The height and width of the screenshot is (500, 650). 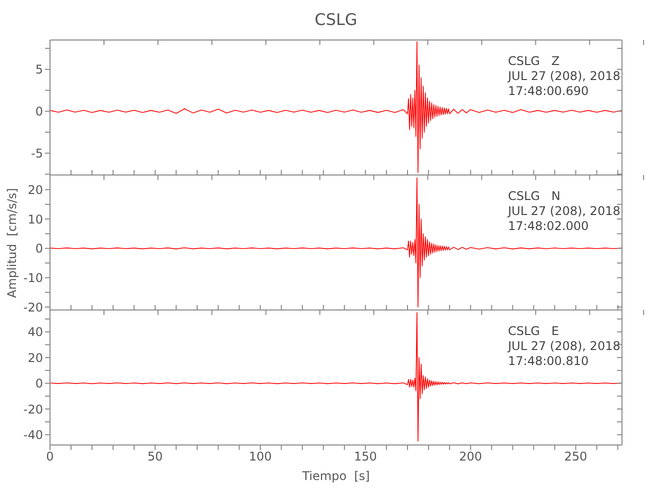 I want to click on y-tick-label: -5, so click(x=37, y=153).